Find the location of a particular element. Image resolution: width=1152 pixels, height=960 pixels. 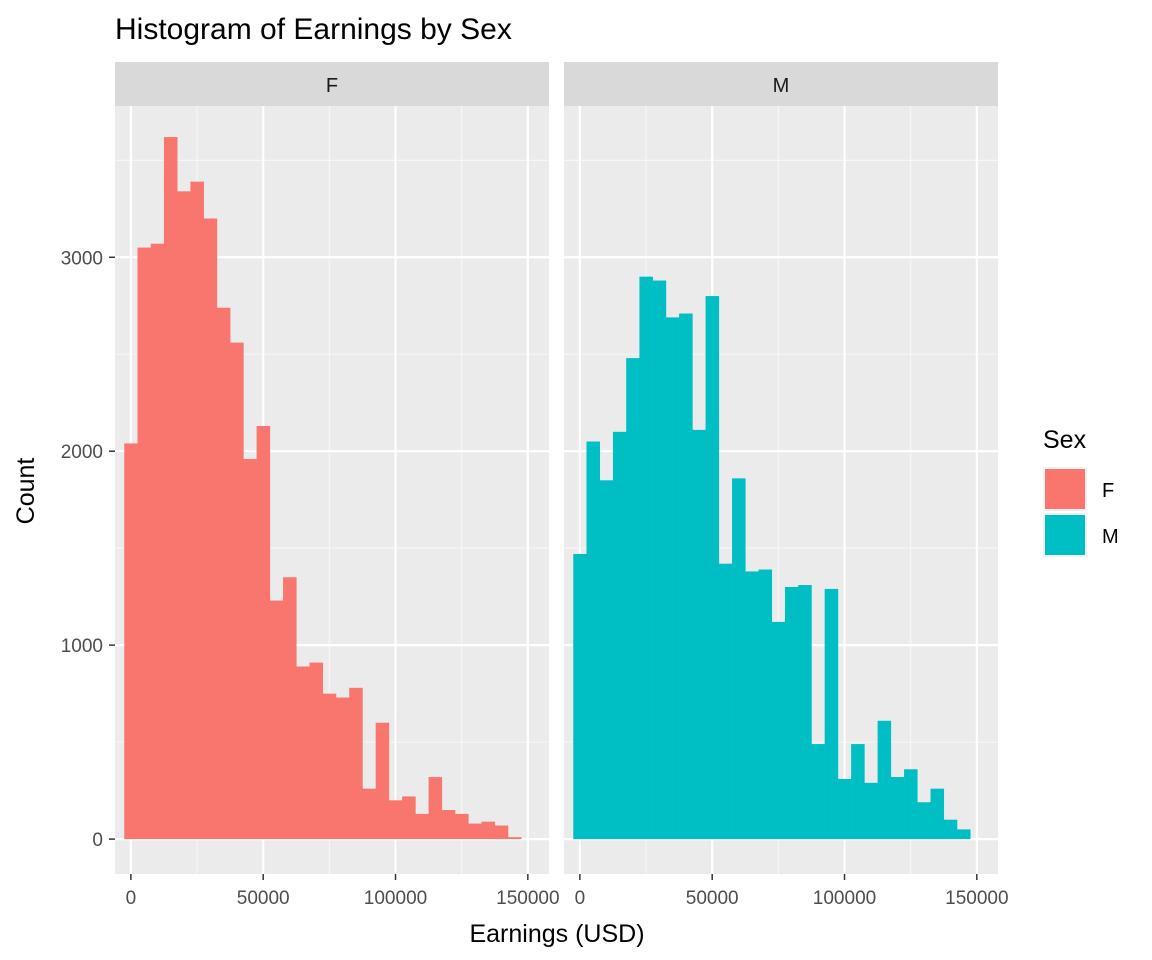

y-tick-label: 3000 is located at coordinates (82, 258).